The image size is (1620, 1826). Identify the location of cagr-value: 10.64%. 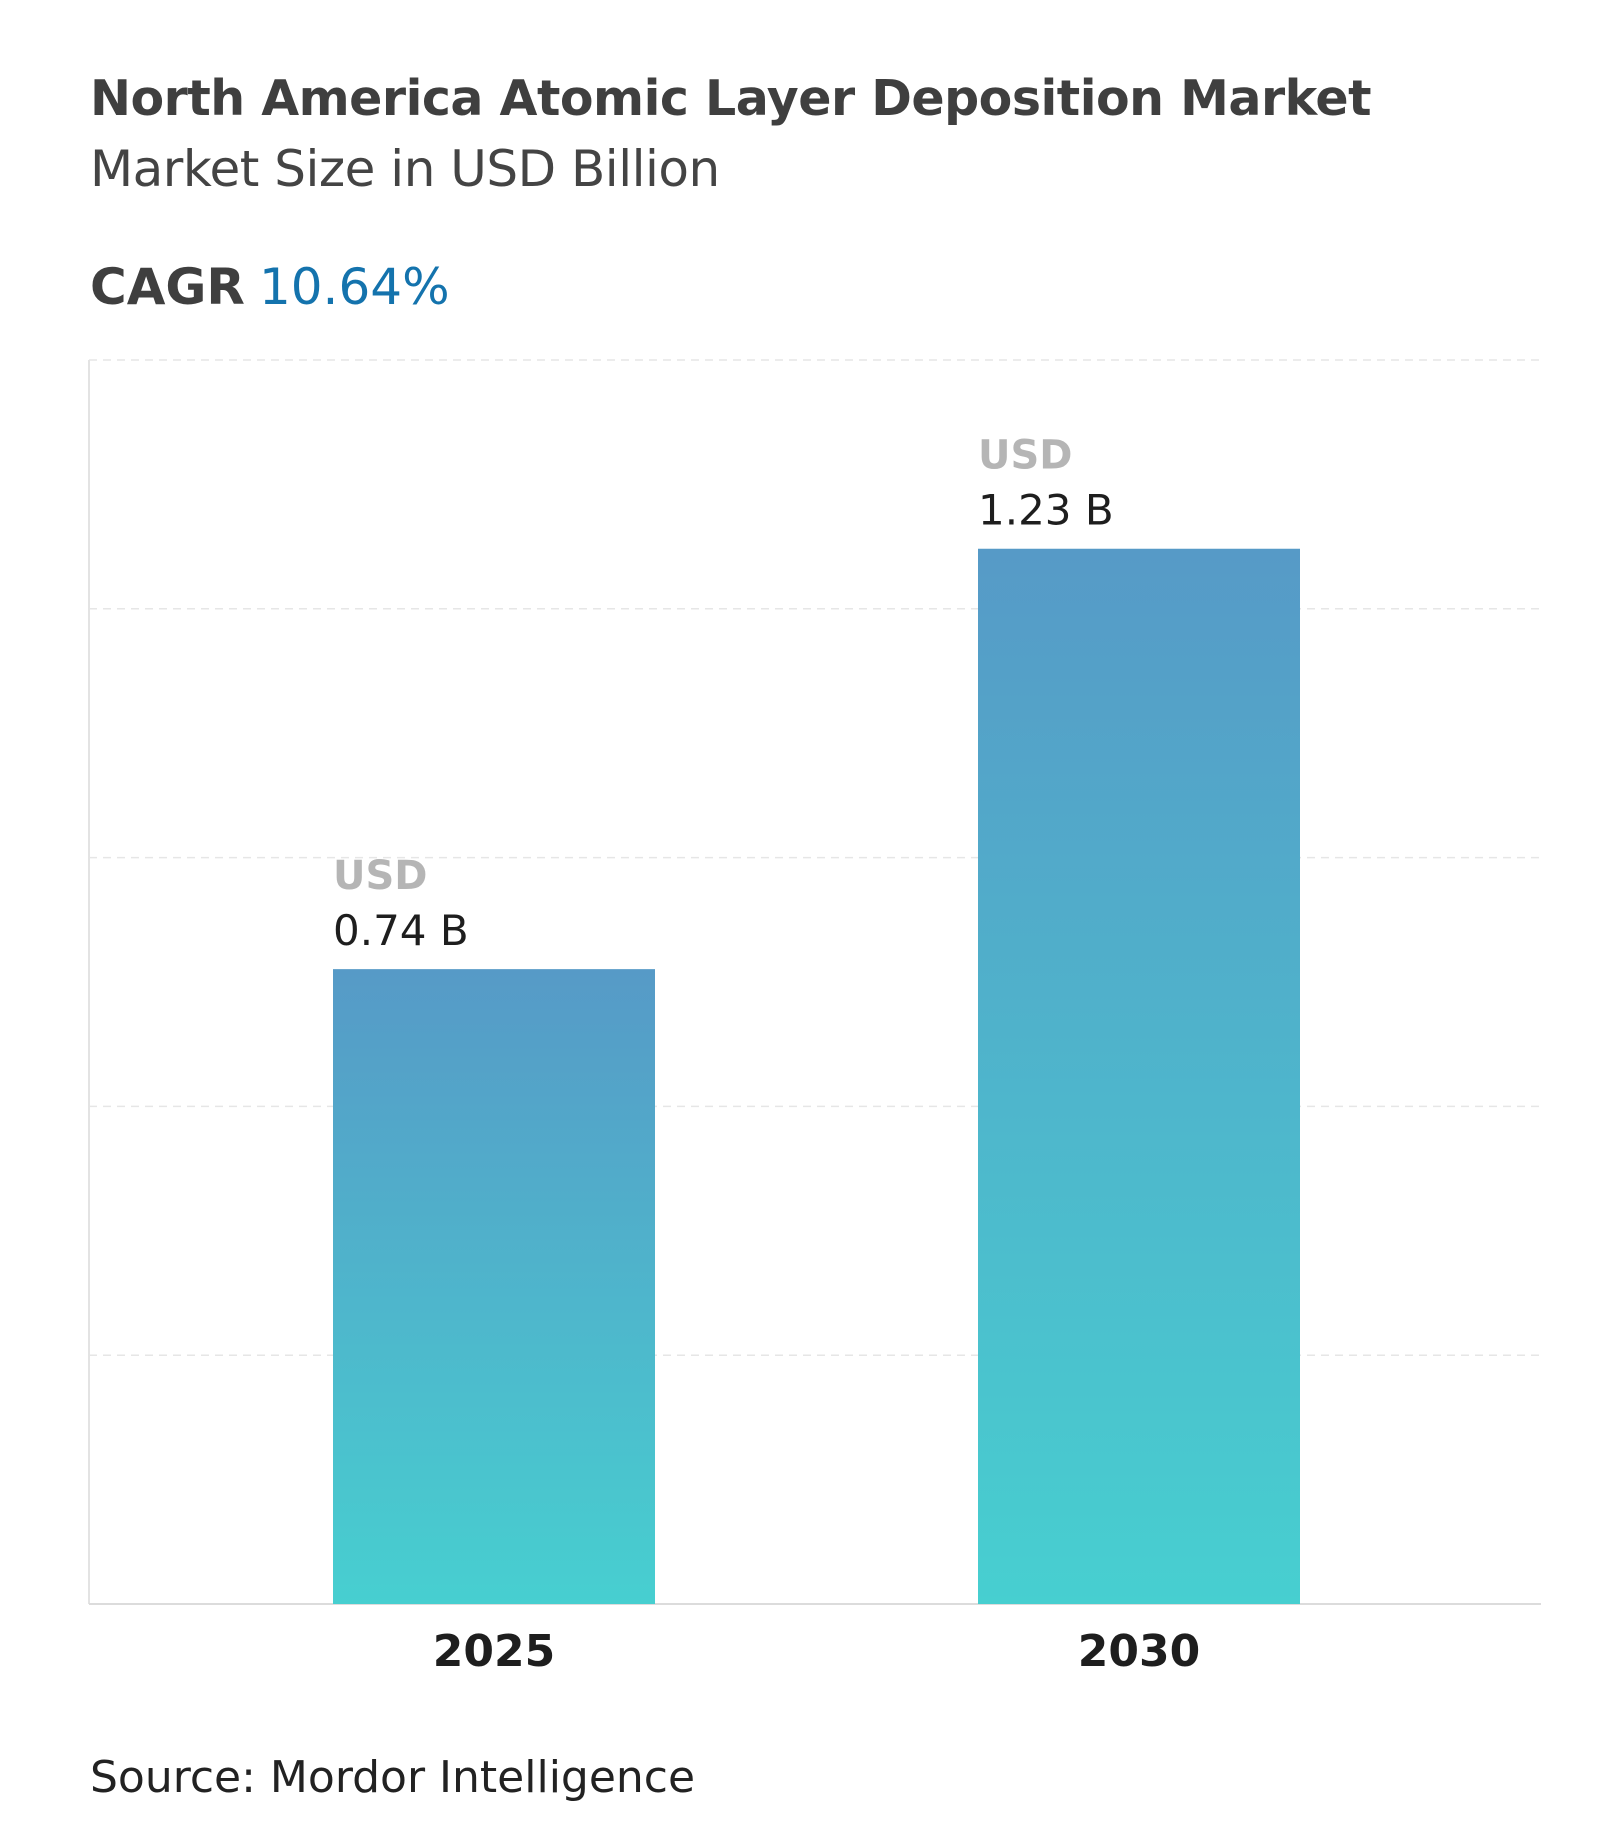
(354, 287).